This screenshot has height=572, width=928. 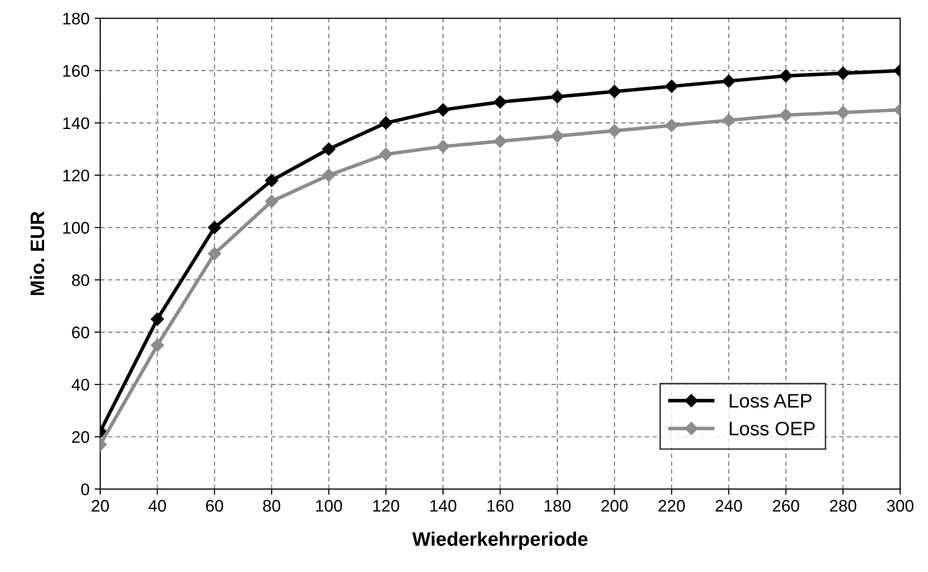 I want to click on x-tick-label: 40, so click(x=157, y=506).